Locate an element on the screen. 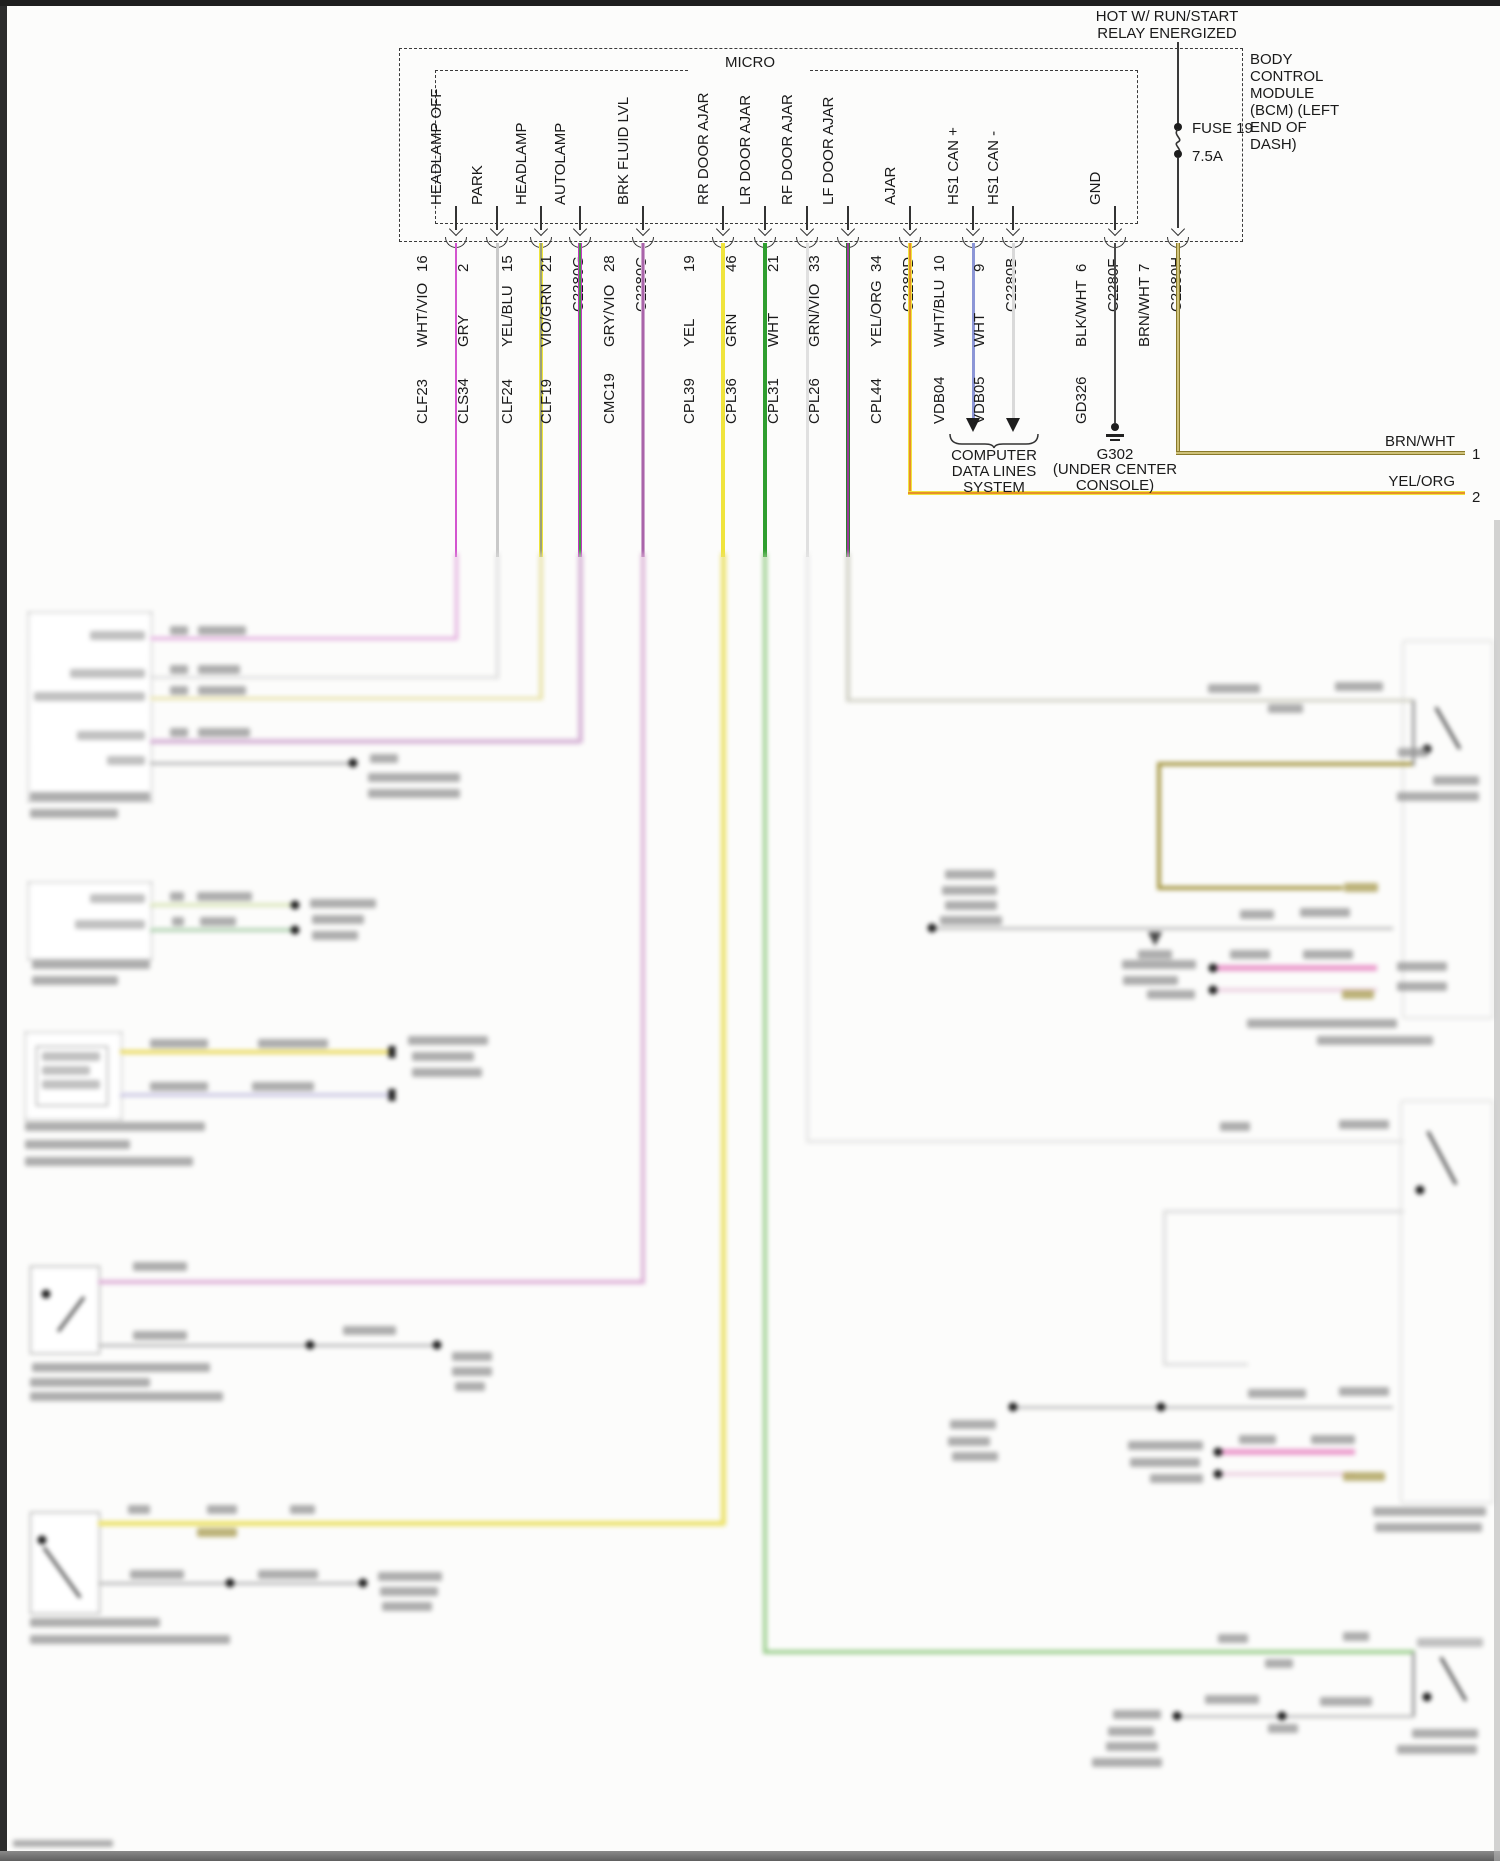 The width and height of the screenshot is (1500, 1861). switch-blade-icon is located at coordinates (1453, 1679).